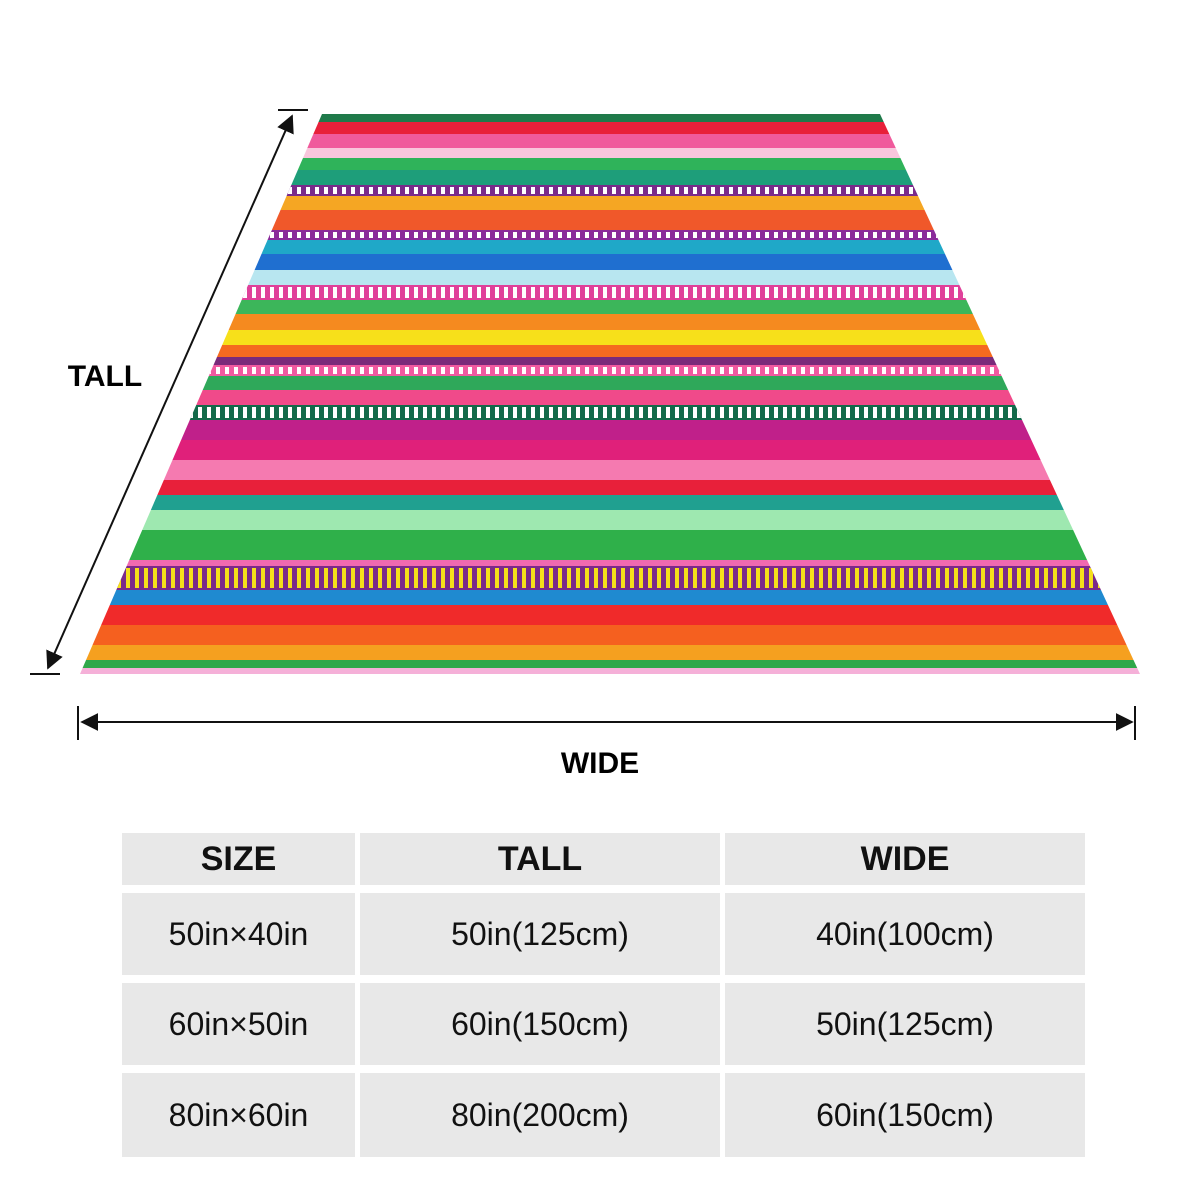 This screenshot has height=1200, width=1200. What do you see at coordinates (610, 247) in the screenshot?
I see `stripe` at bounding box center [610, 247].